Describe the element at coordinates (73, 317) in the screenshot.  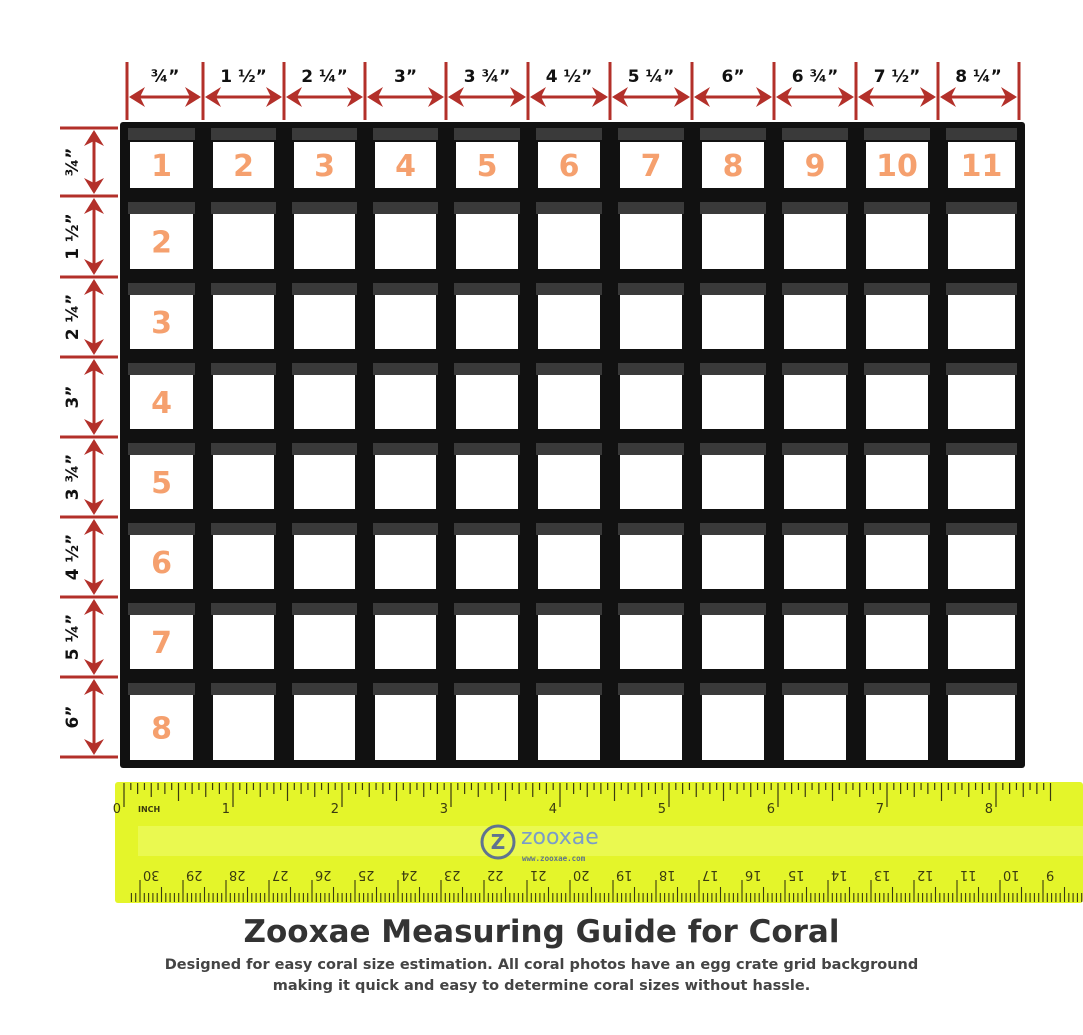
I see `row-dimension-label: 2 ¼”` at that location.